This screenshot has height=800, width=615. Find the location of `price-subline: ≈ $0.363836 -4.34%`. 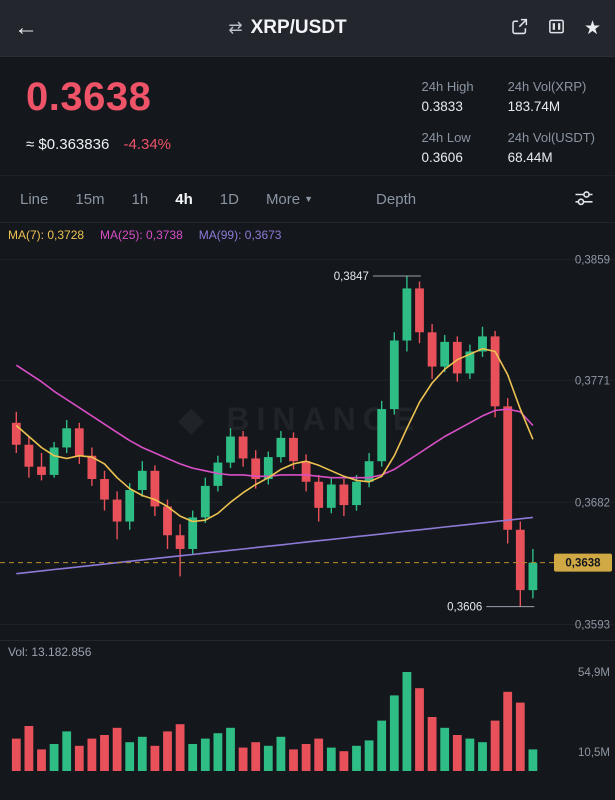

price-subline: ≈ $0.363836 -4.34% is located at coordinates (98, 144).